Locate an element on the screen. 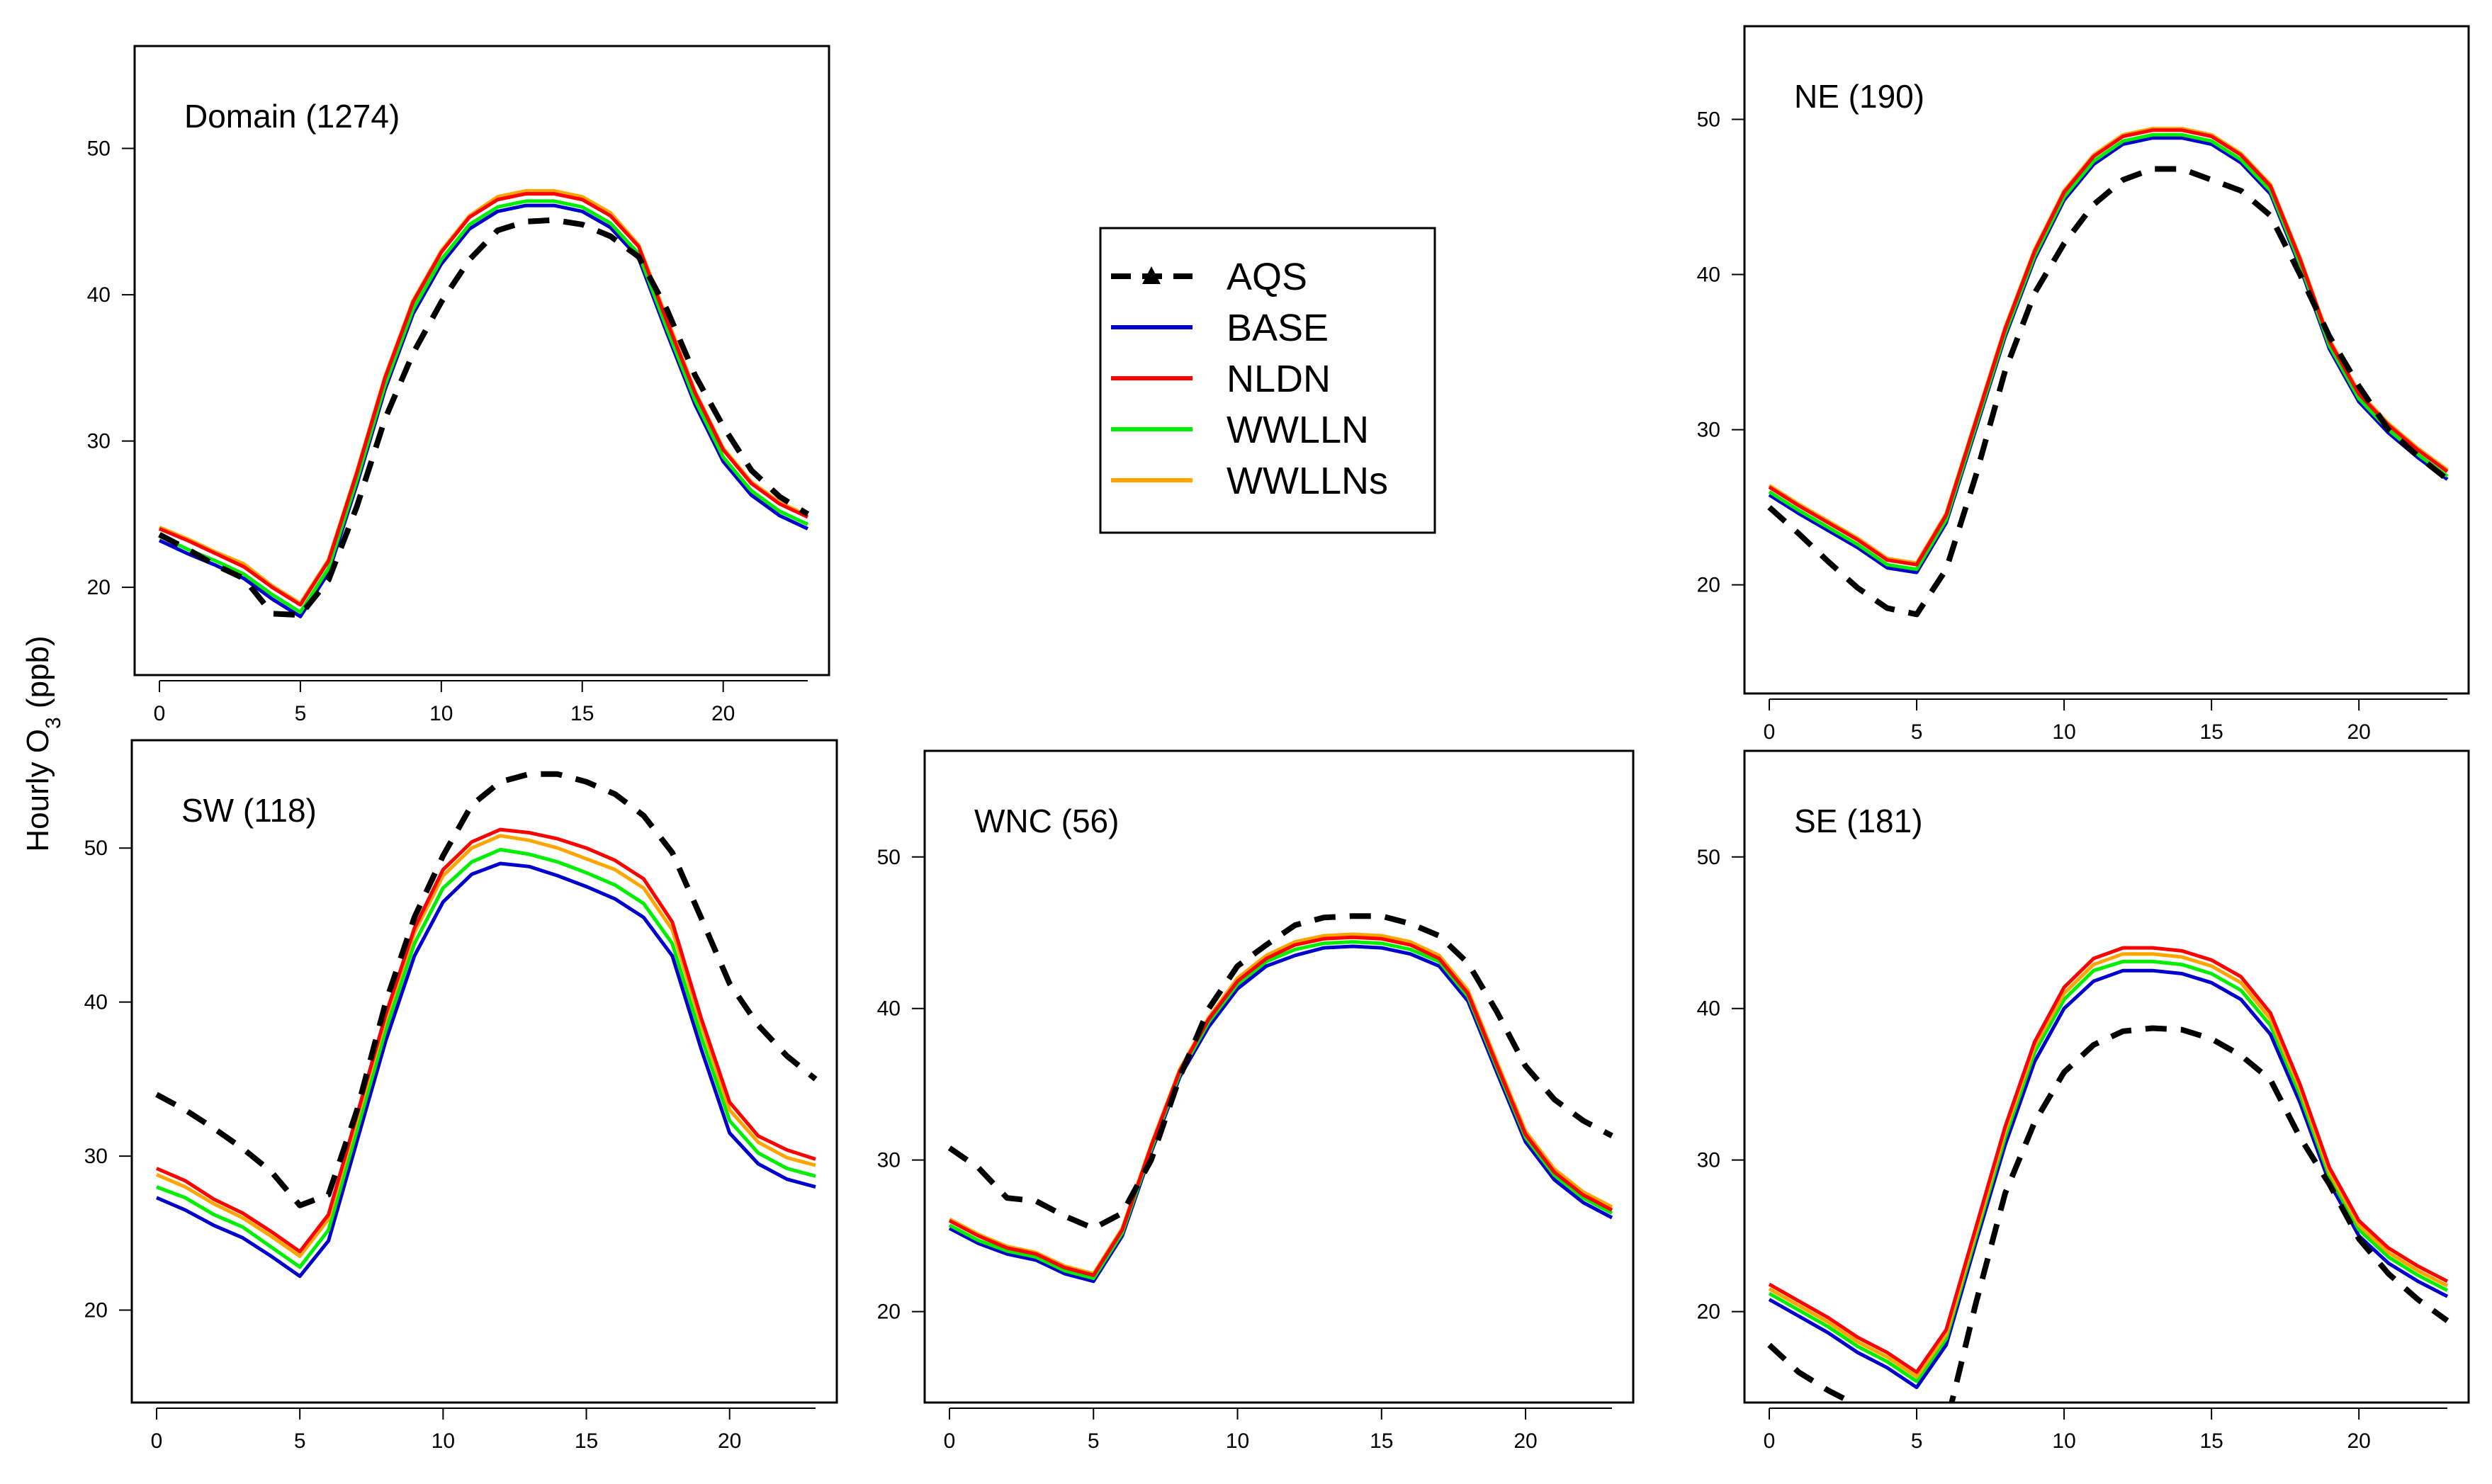 Image resolution: width=2492 pixels, height=1484 pixels. legend-label: WWLLN is located at coordinates (1298, 430).